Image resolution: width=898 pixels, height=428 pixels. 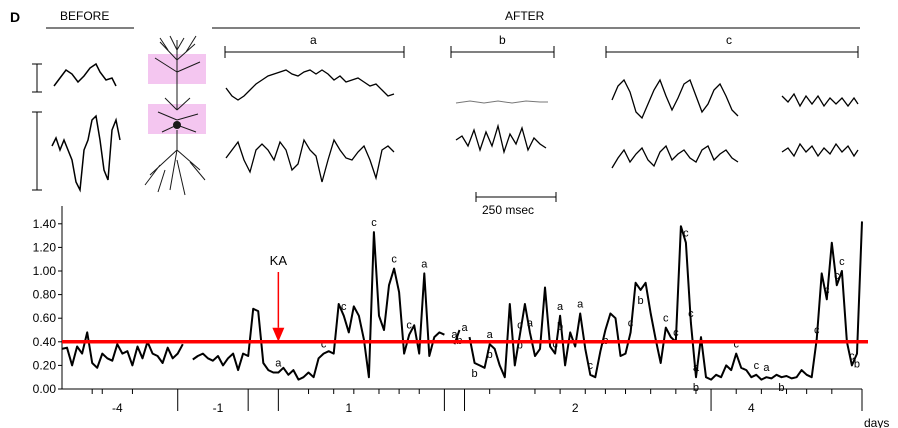 I want to click on segment-label-b: b, so click(x=502, y=40).